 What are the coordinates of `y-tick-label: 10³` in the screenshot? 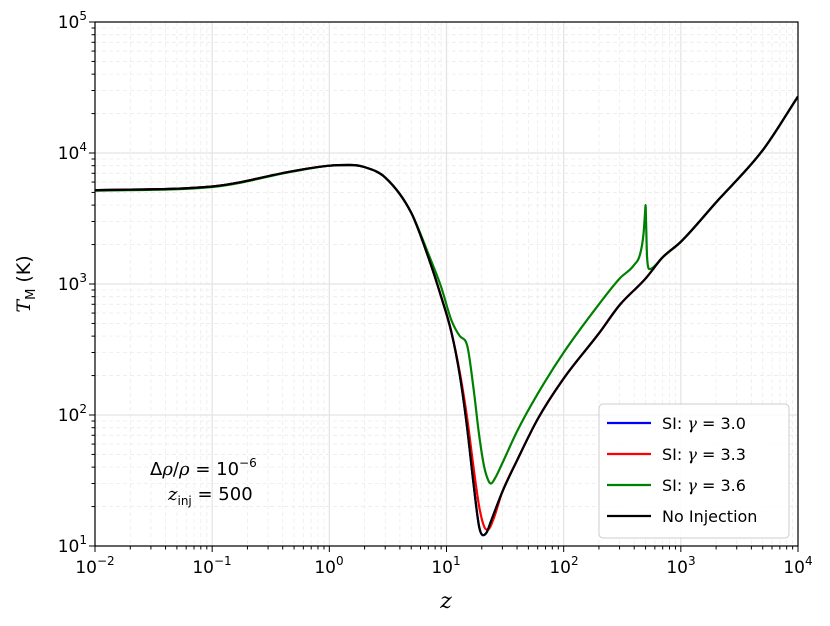 It's located at (72, 283).